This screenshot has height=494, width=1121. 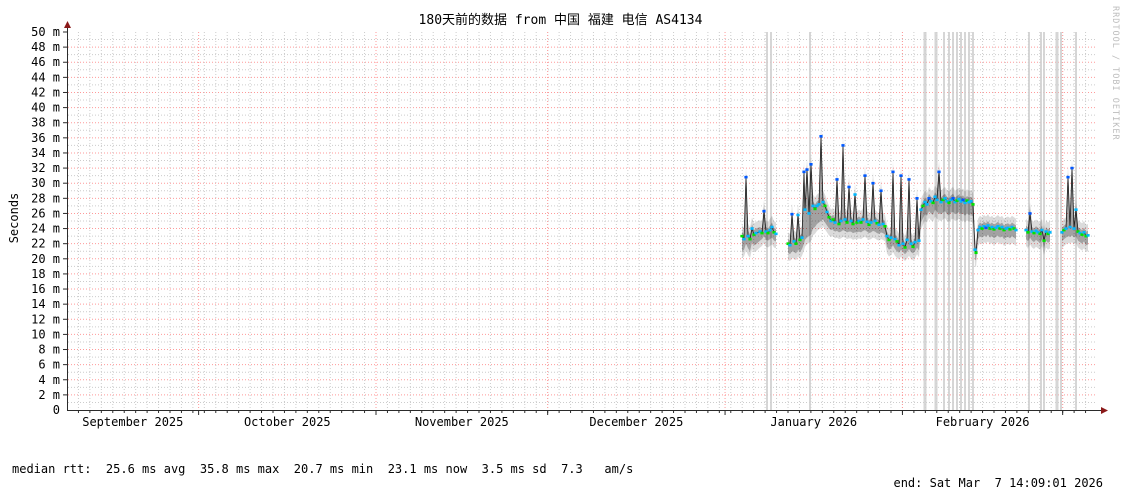 What do you see at coordinates (983, 422) in the screenshot?
I see `x-axis-month-label: February 2026` at bounding box center [983, 422].